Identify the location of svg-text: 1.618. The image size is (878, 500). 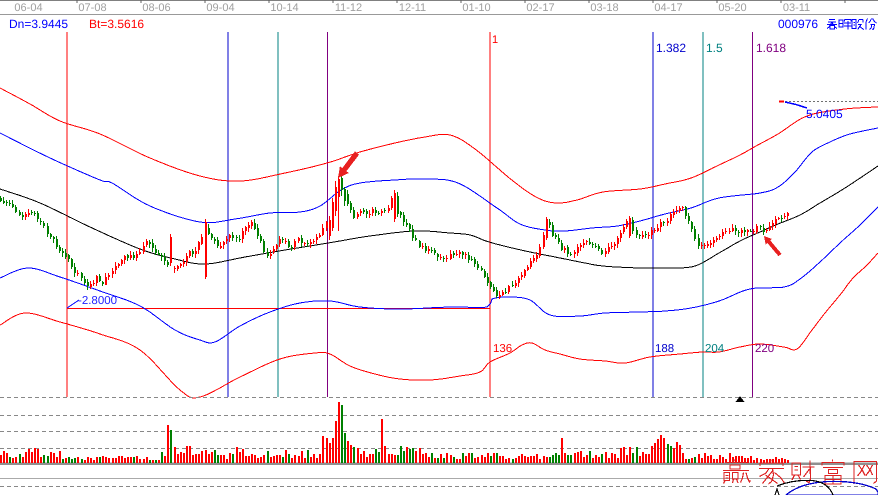
(771, 48).